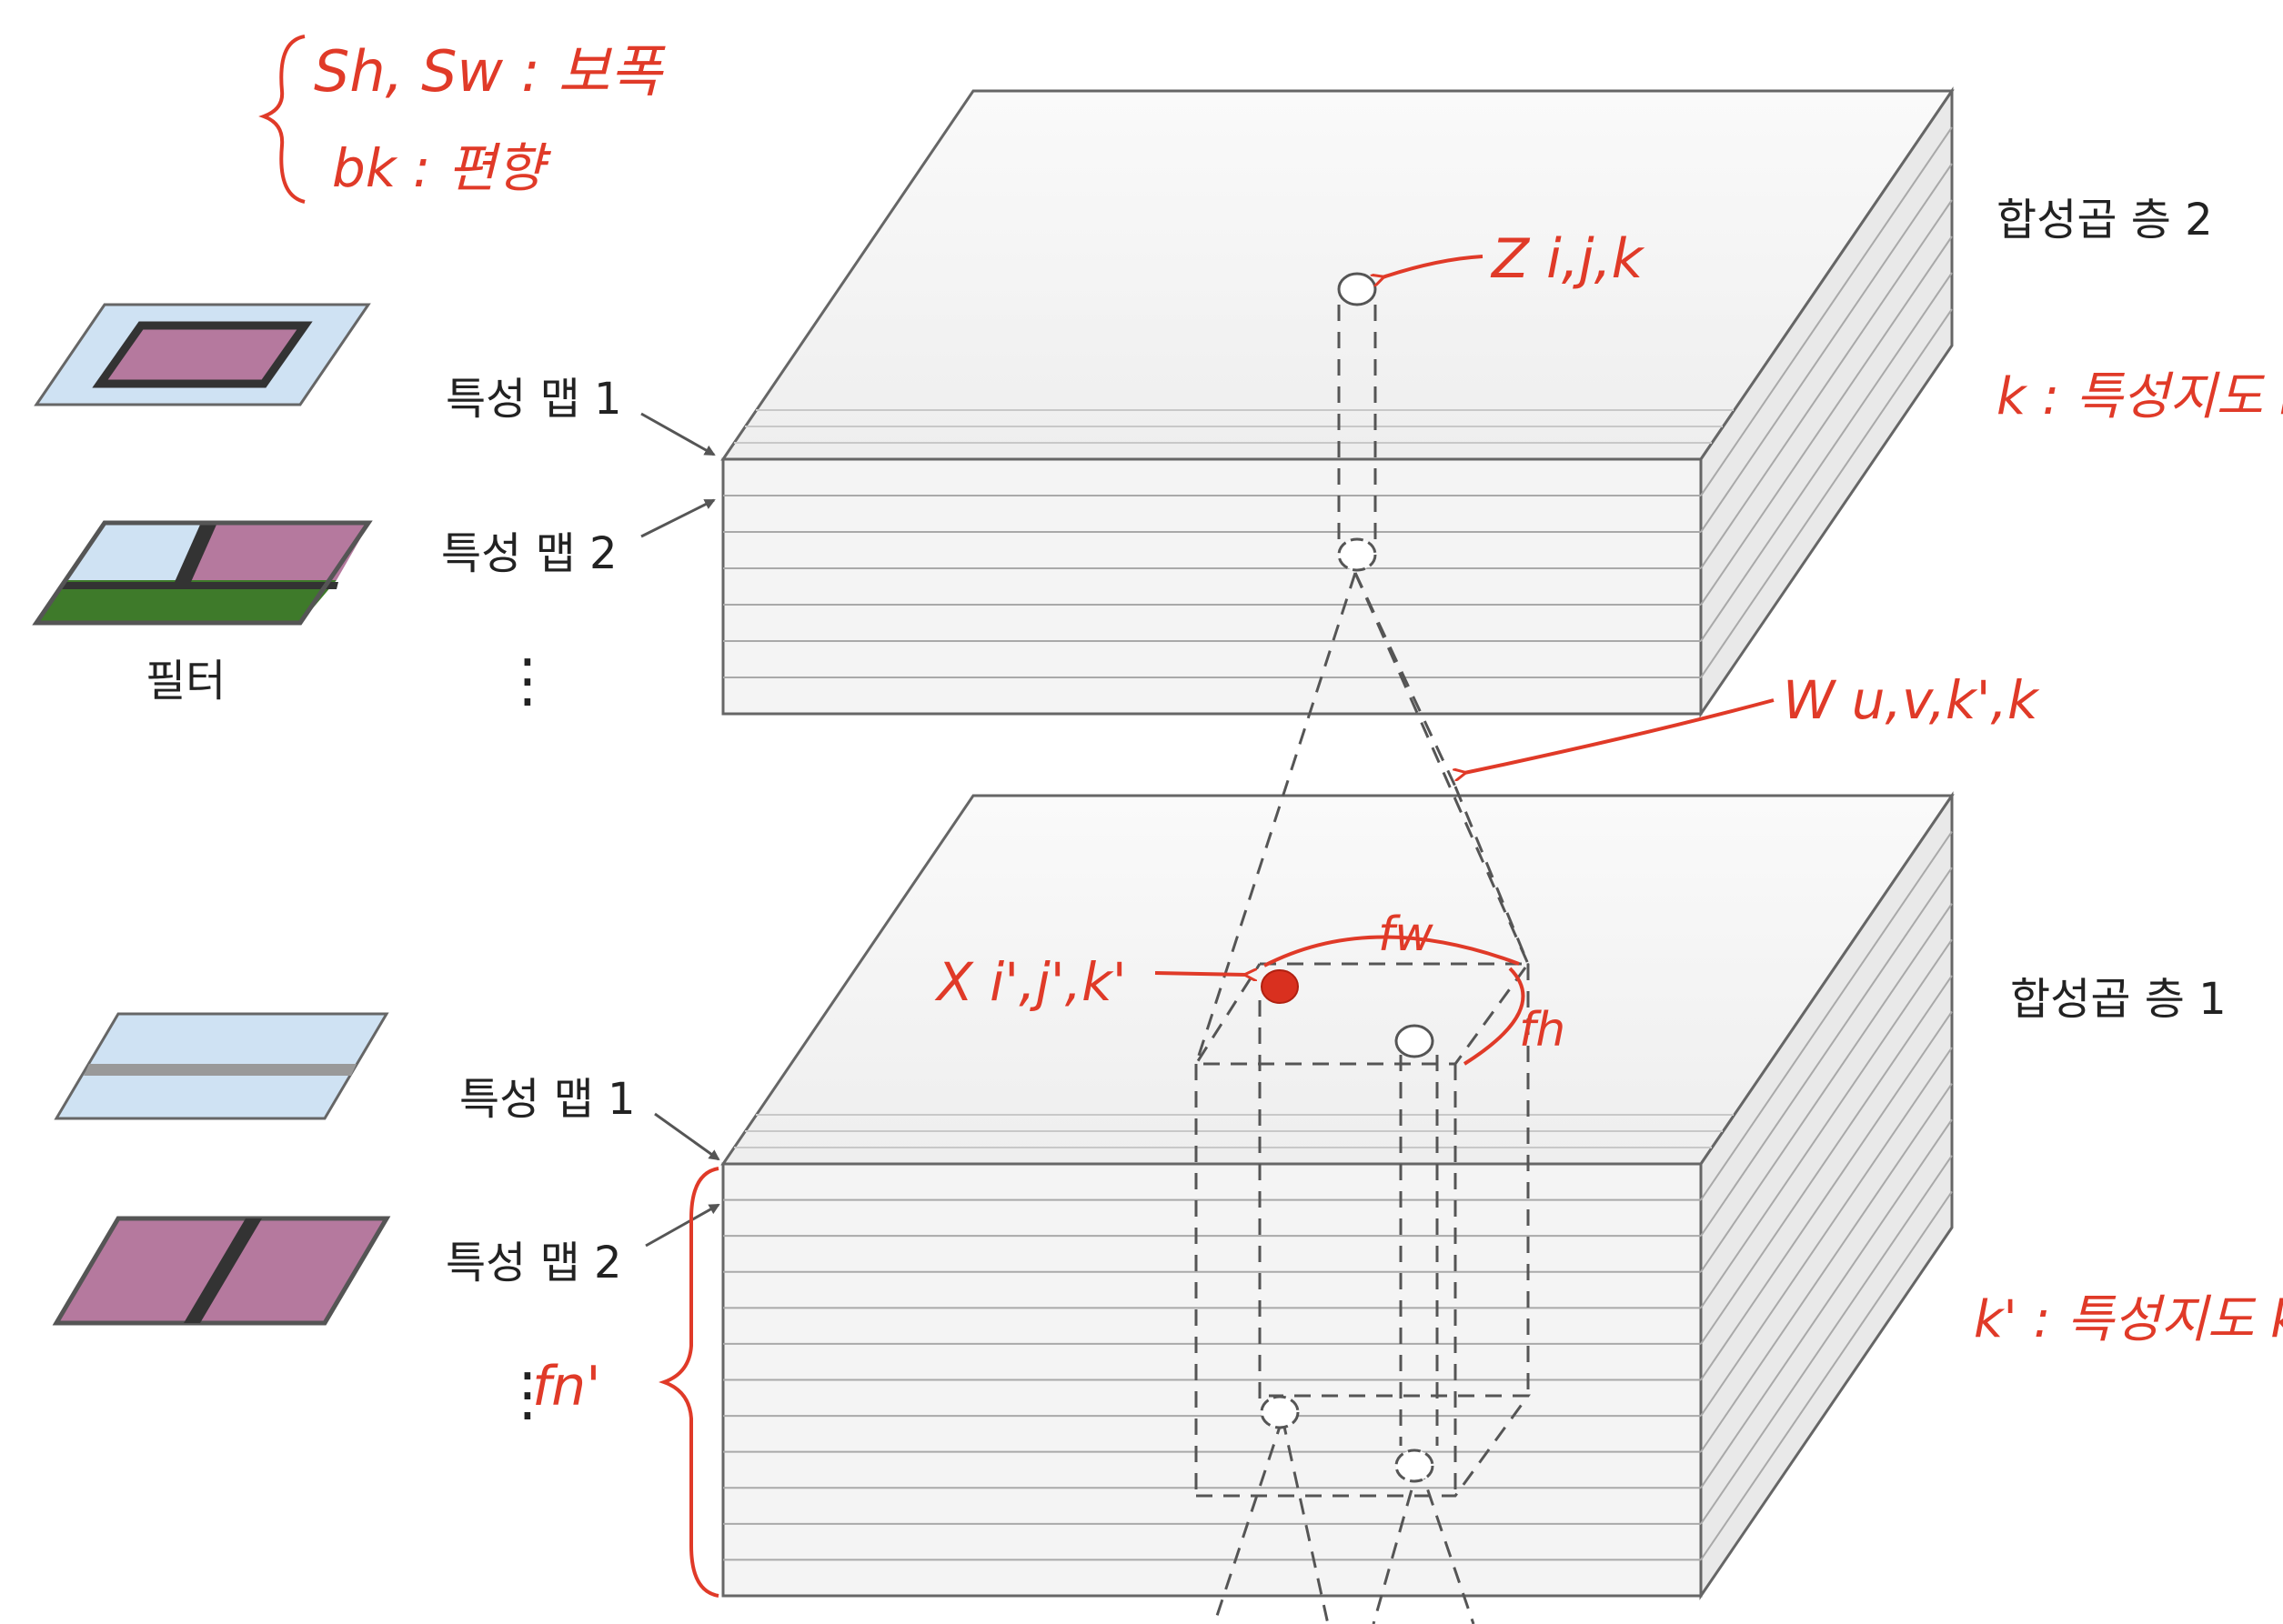 Image resolution: width=2283 pixels, height=1624 pixels. What do you see at coordinates (1567, 259) in the screenshot?
I see `output-neuron-annotation: Z i,j,k` at bounding box center [1567, 259].